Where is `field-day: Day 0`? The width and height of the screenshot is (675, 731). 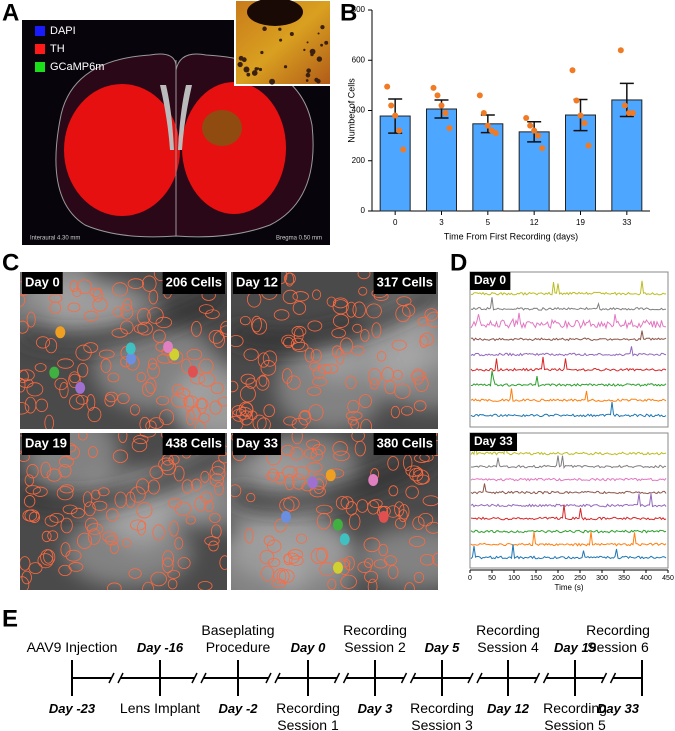
field-day: Day 0 is located at coordinates (42, 281).